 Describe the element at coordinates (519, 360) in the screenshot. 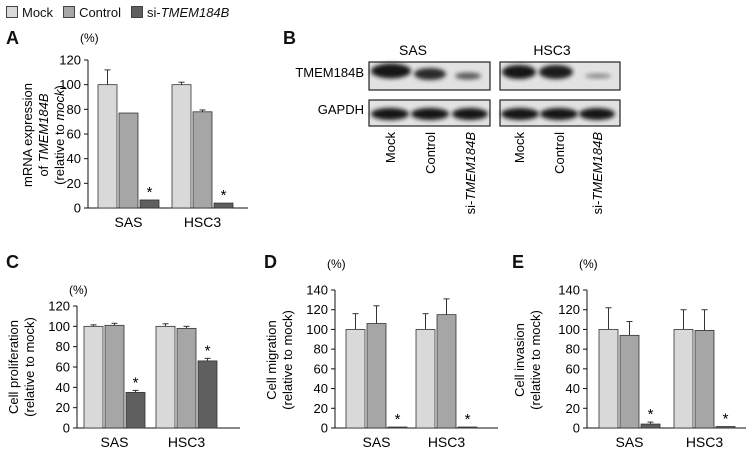

I see `y-axis-label-line: Cell invasion` at that location.